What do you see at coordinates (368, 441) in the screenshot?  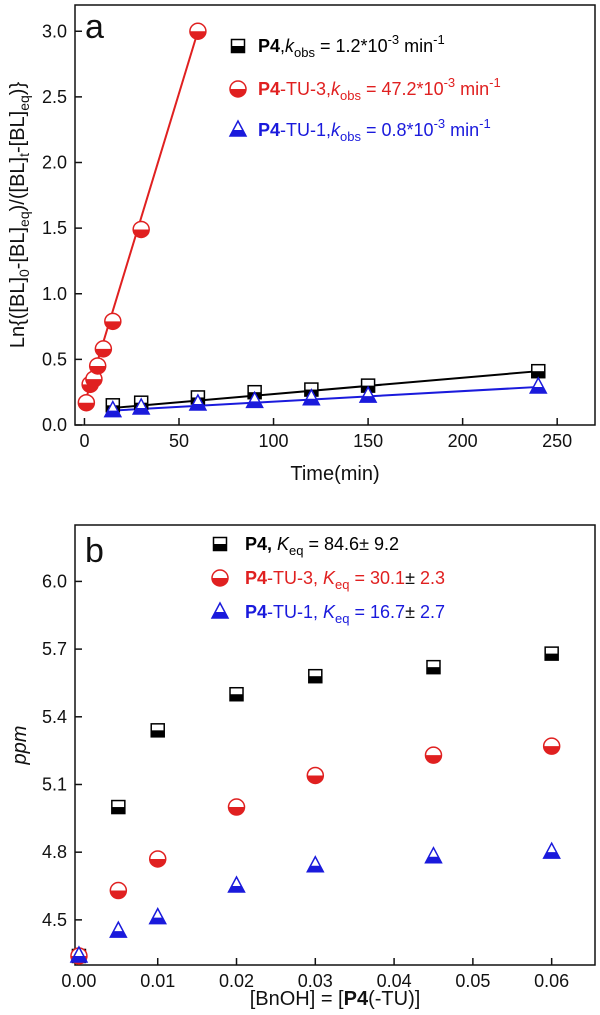 I see `x-tick-label: 150` at bounding box center [368, 441].